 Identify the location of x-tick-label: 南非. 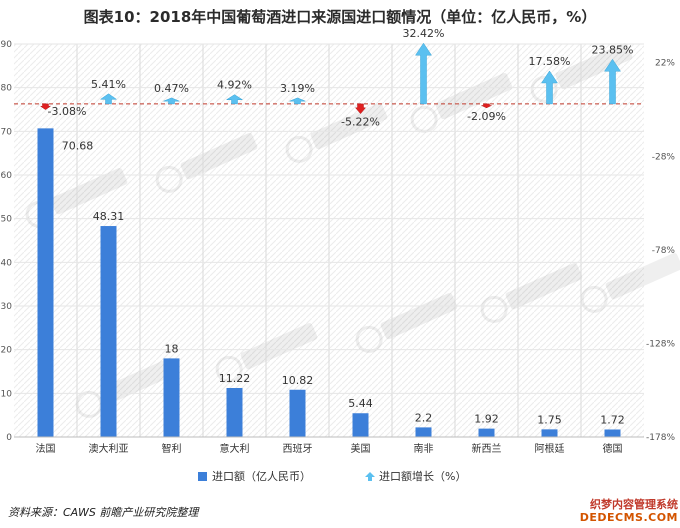
(424, 448).